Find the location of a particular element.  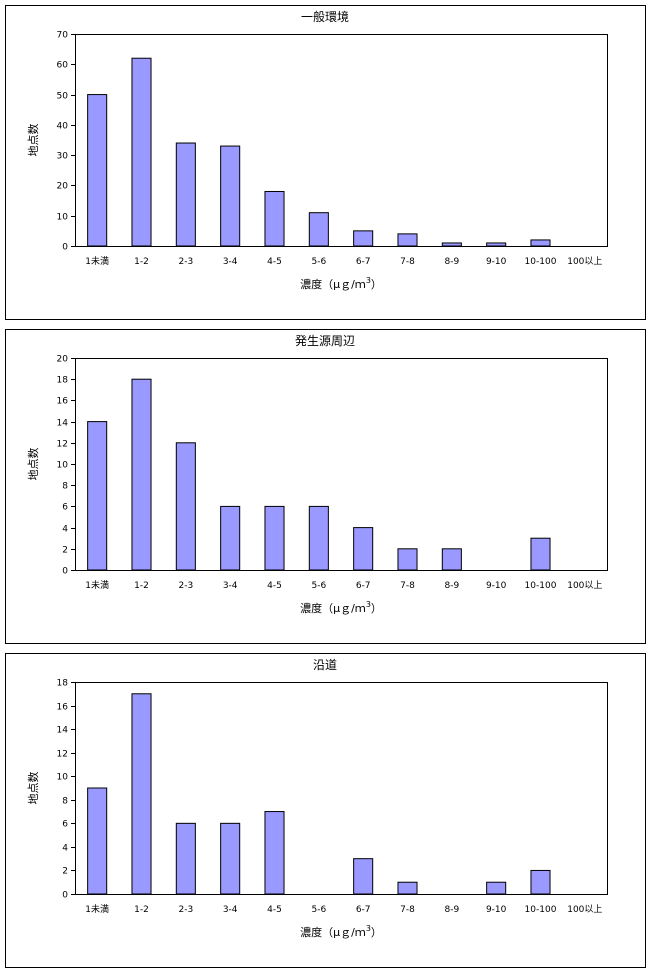

y-tick-label: 60 is located at coordinates (63, 66).